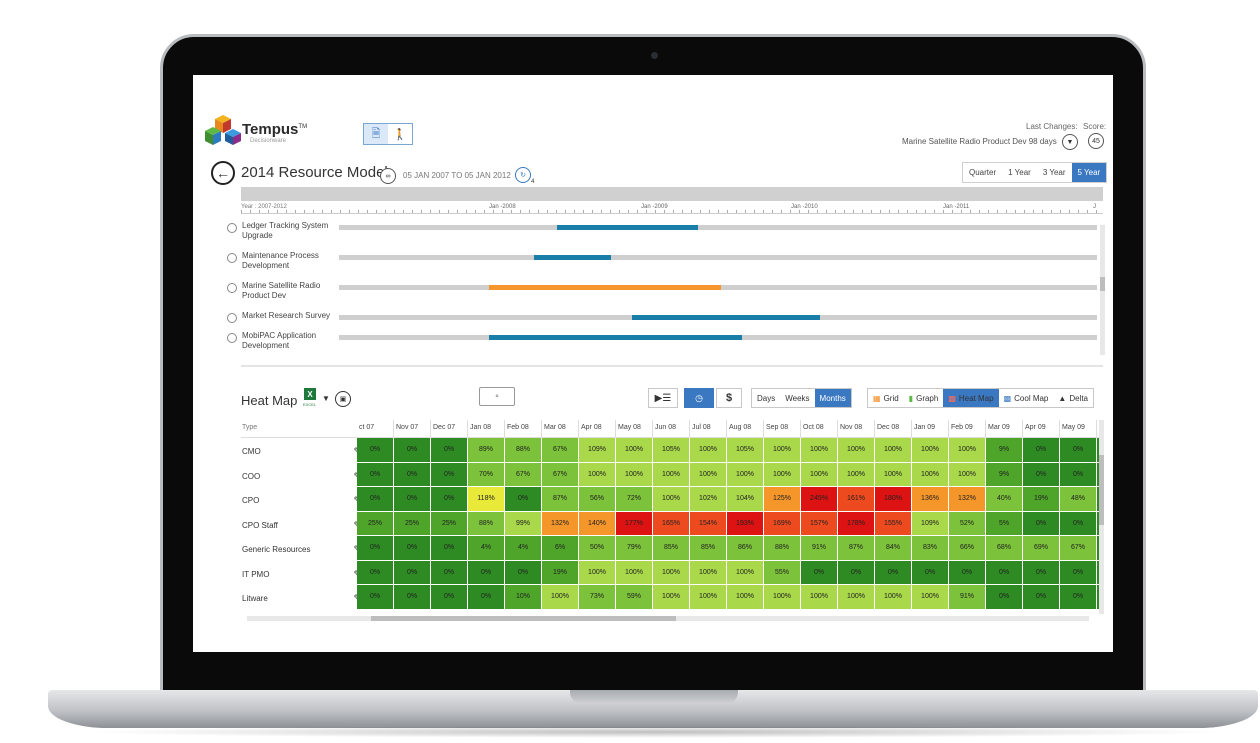 This screenshot has width=1260, height=743. What do you see at coordinates (560, 548) in the screenshot?
I see `heatmap-cell: 6%` at bounding box center [560, 548].